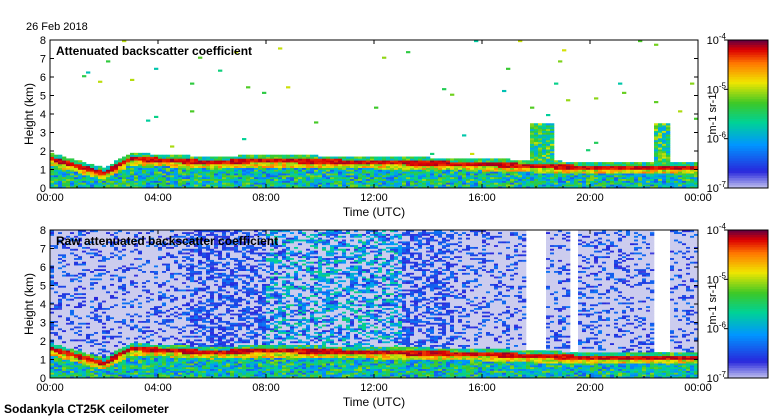 This screenshot has width=780, height=420. Describe the element at coordinates (154, 51) in the screenshot. I see `panel-title: Attenuated backscatter coefficient` at that location.